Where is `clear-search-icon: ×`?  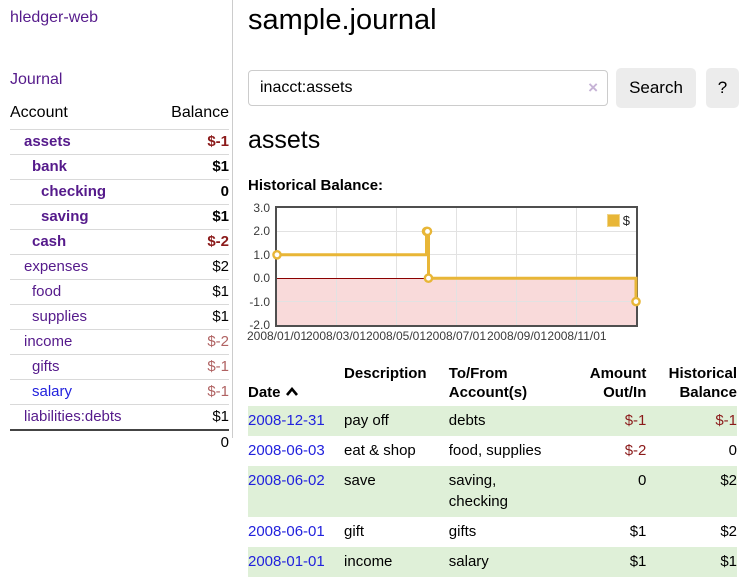
clear-search-icon: × is located at coordinates (593, 87).